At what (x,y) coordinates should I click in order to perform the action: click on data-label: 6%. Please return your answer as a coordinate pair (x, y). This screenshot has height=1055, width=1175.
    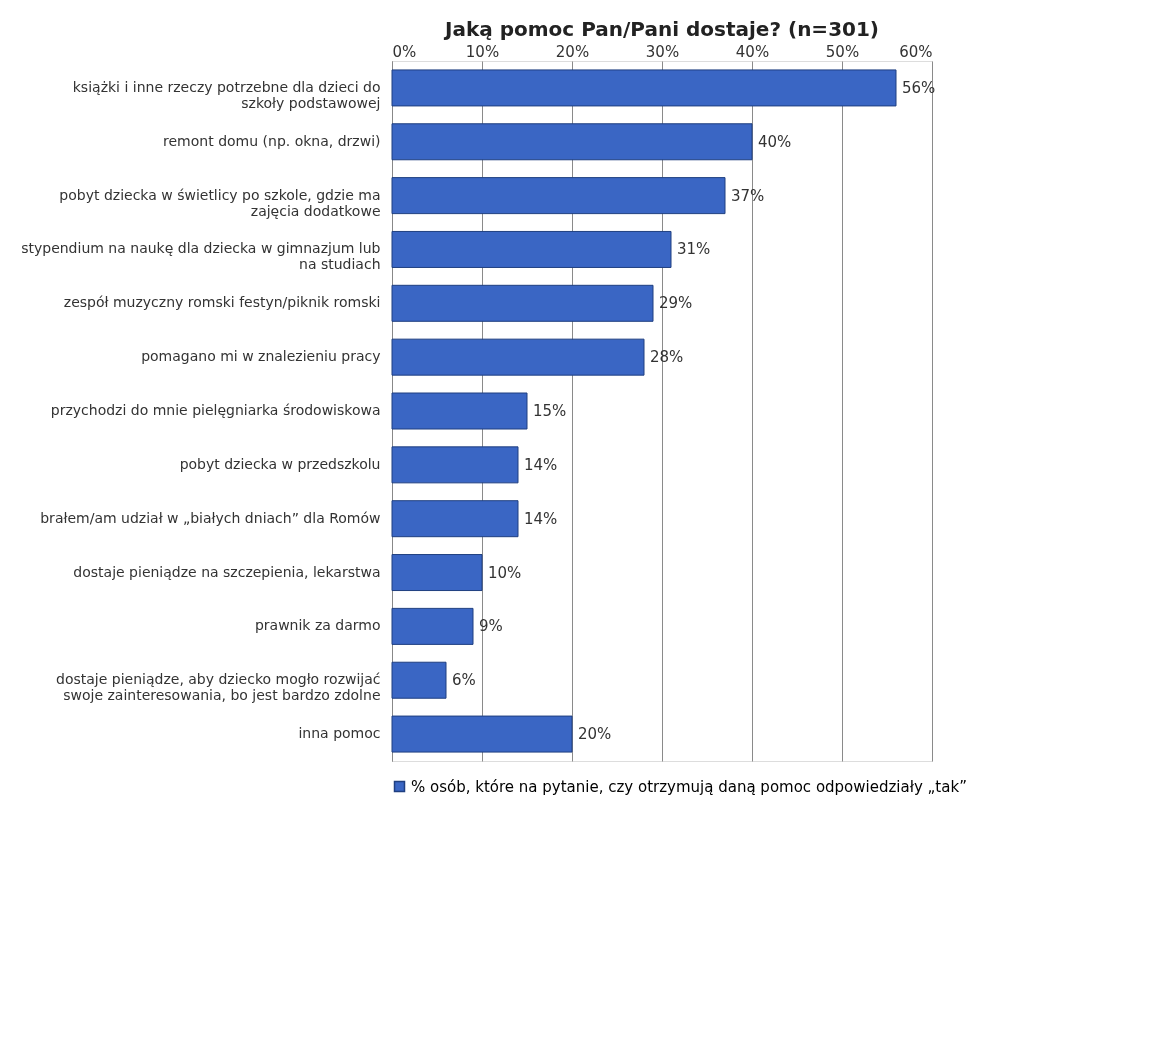
    Looking at the image, I should click on (464, 680).